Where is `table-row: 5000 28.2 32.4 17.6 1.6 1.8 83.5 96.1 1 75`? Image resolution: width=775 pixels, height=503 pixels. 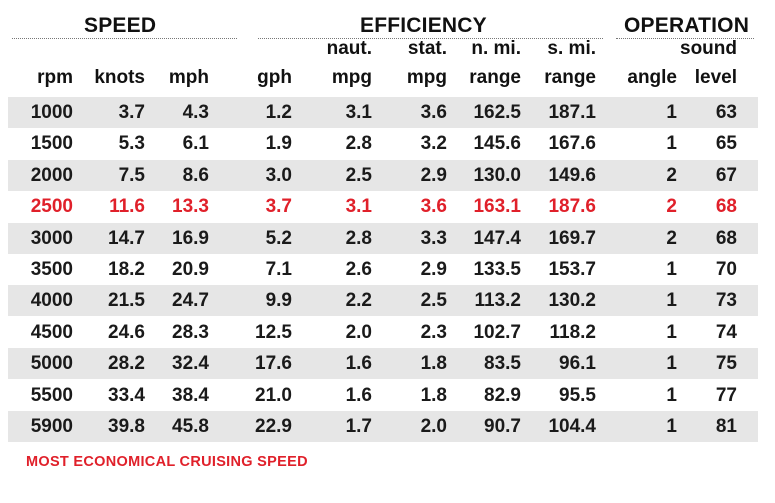
table-row: 5000 28.2 32.4 17.6 1.6 1.8 83.5 96.1 1 75 is located at coordinates (383, 364).